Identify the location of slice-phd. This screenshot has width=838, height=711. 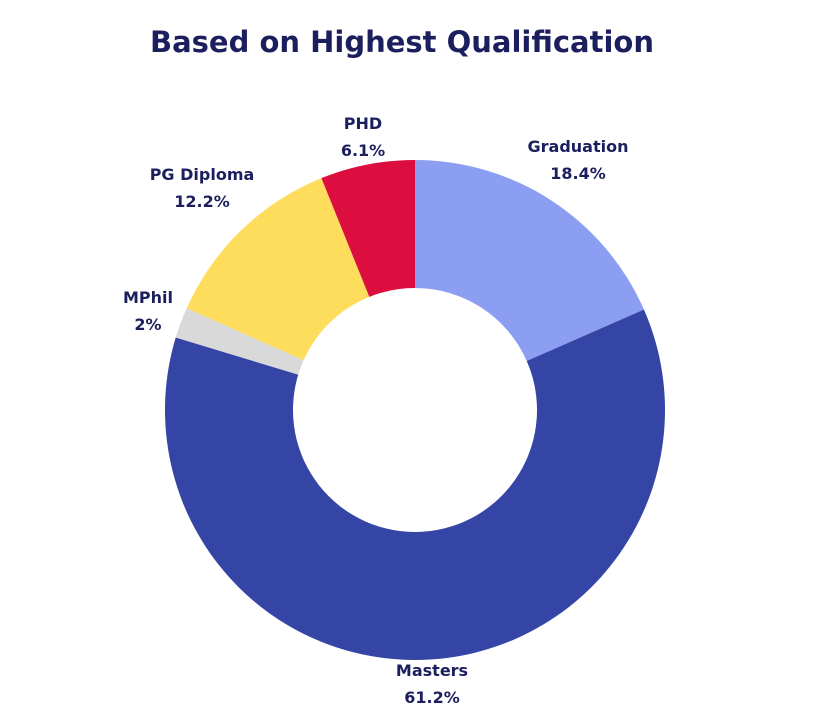
(368, 228).